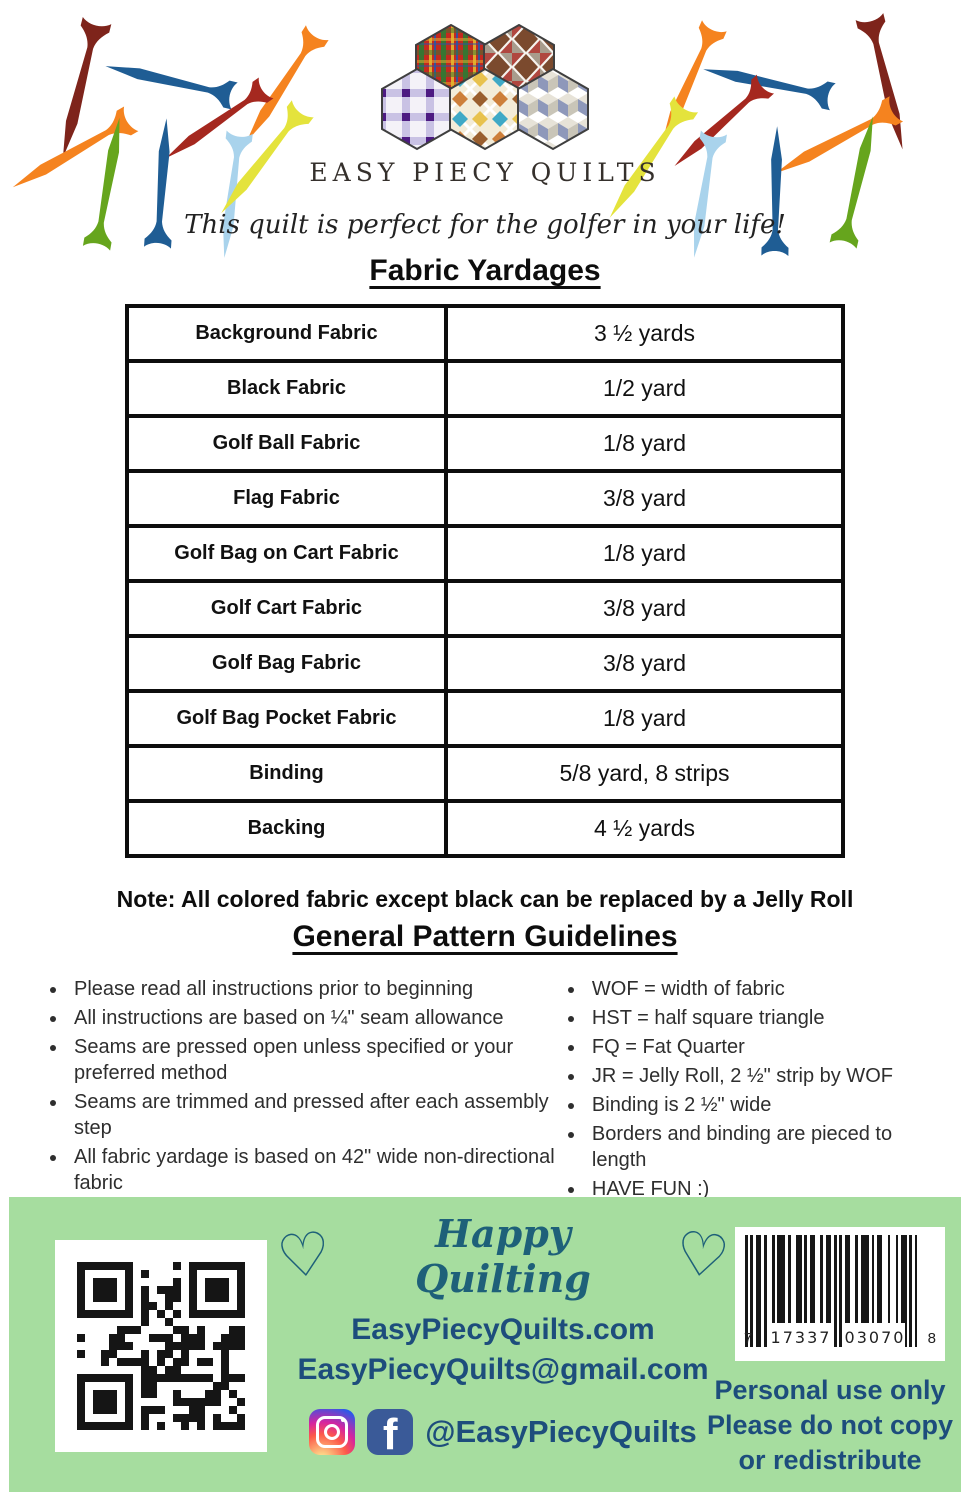  Describe the element at coordinates (485, 87) in the screenshot. I see `hexagon-fabric-logo` at that location.